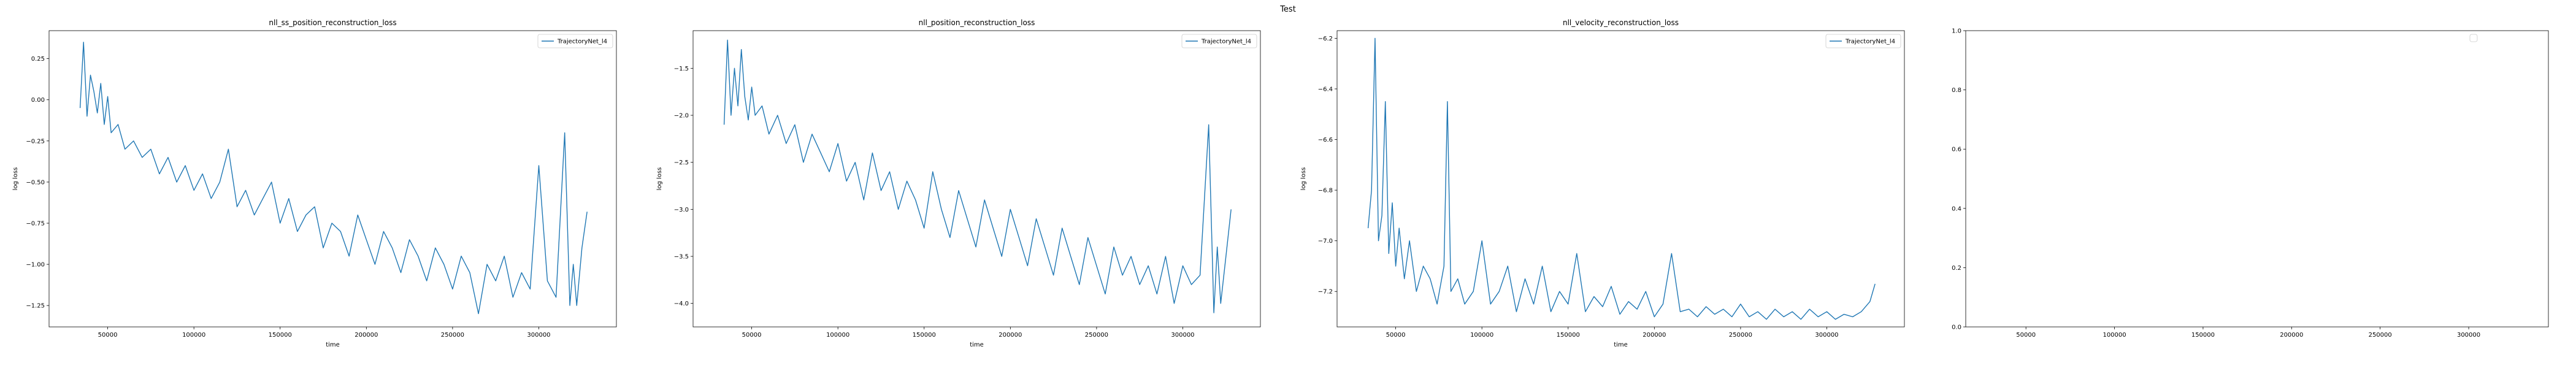  I want to click on y-tick-label: −6.6, so click(1325, 140).